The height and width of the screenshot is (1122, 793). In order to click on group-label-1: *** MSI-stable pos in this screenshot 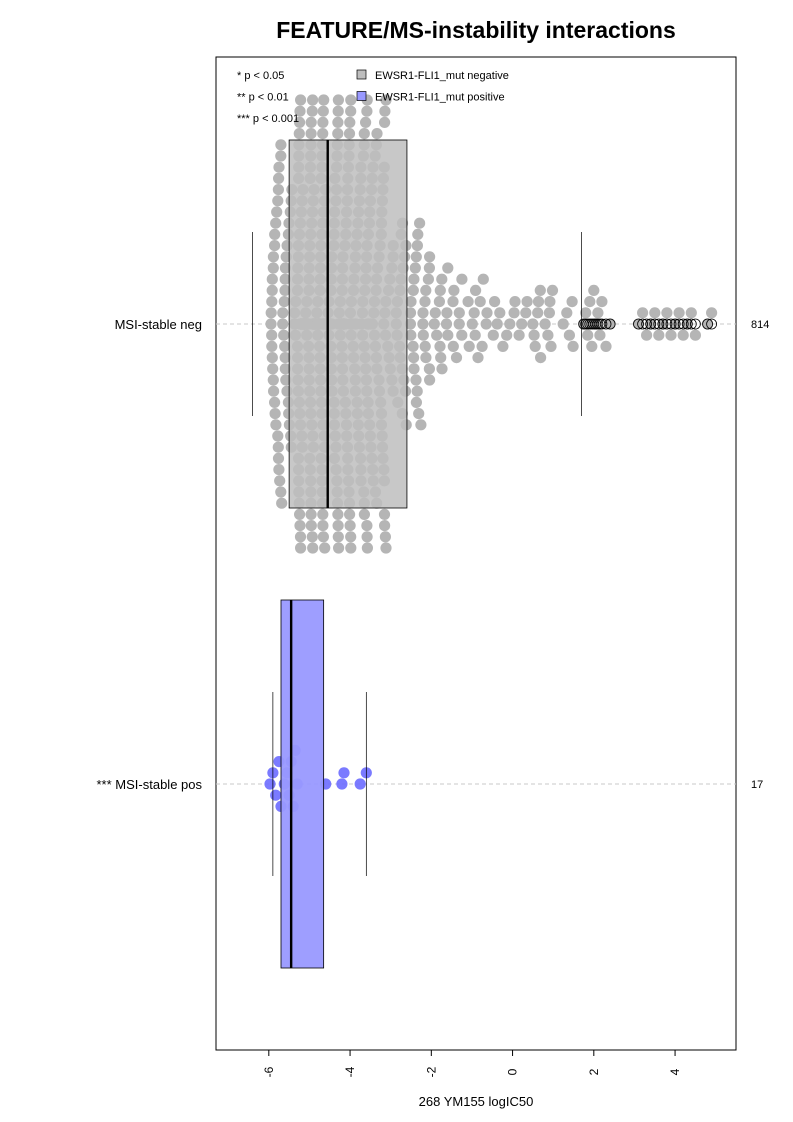, I will do `click(150, 784)`.